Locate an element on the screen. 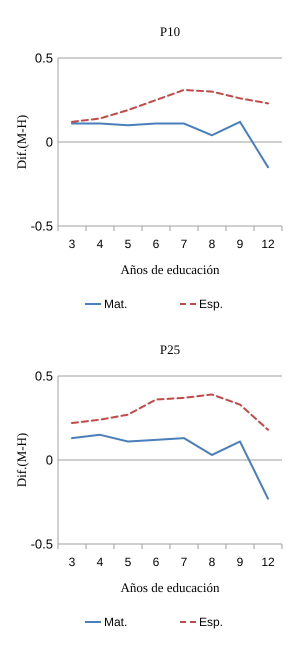 The image size is (302, 655). chart-title: P10 is located at coordinates (170, 31).